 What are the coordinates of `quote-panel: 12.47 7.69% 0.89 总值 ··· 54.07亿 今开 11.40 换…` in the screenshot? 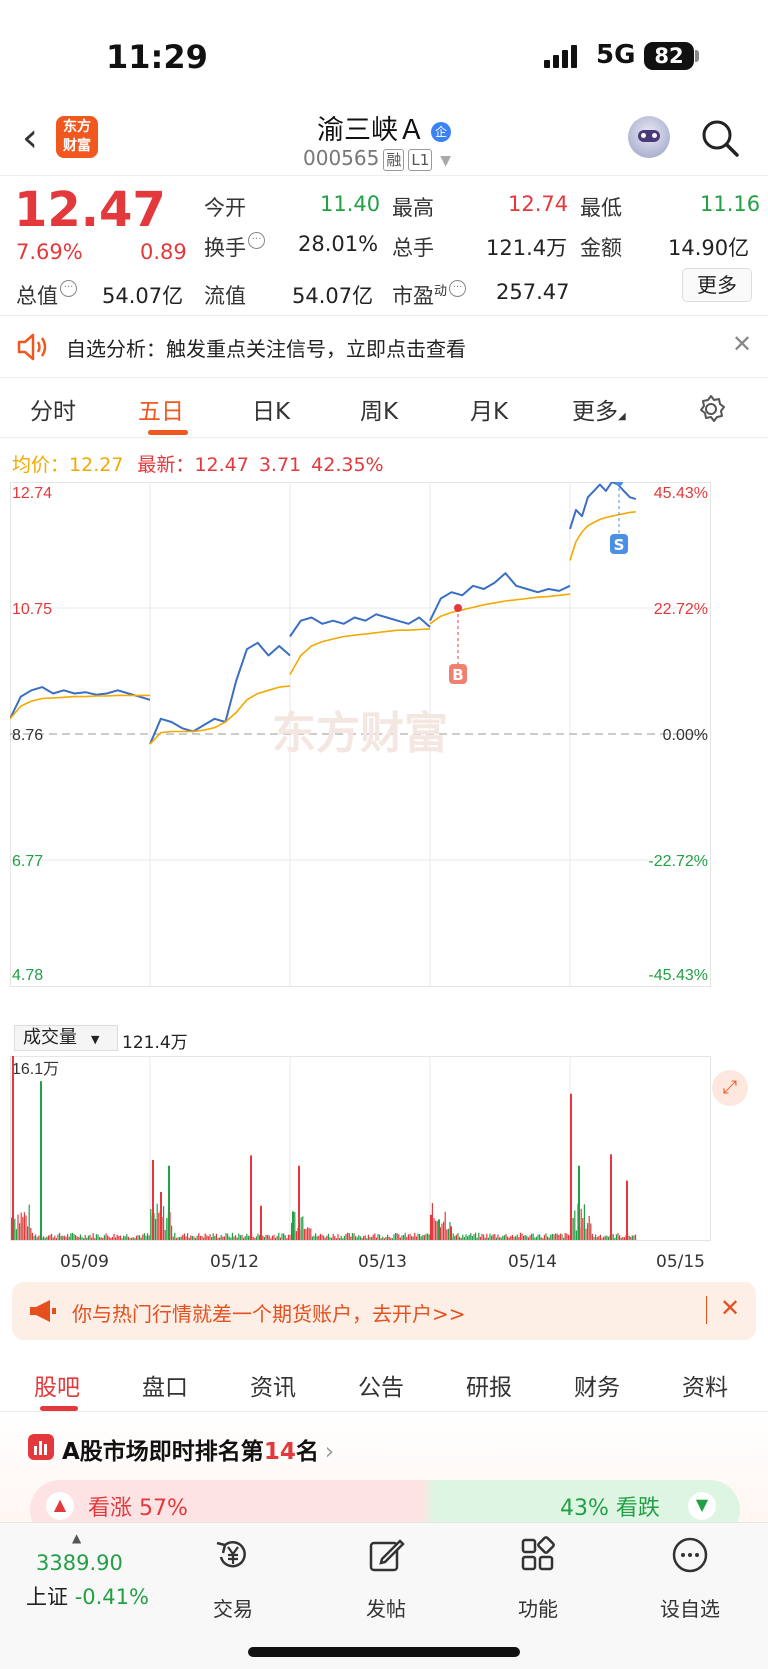 It's located at (384, 246).